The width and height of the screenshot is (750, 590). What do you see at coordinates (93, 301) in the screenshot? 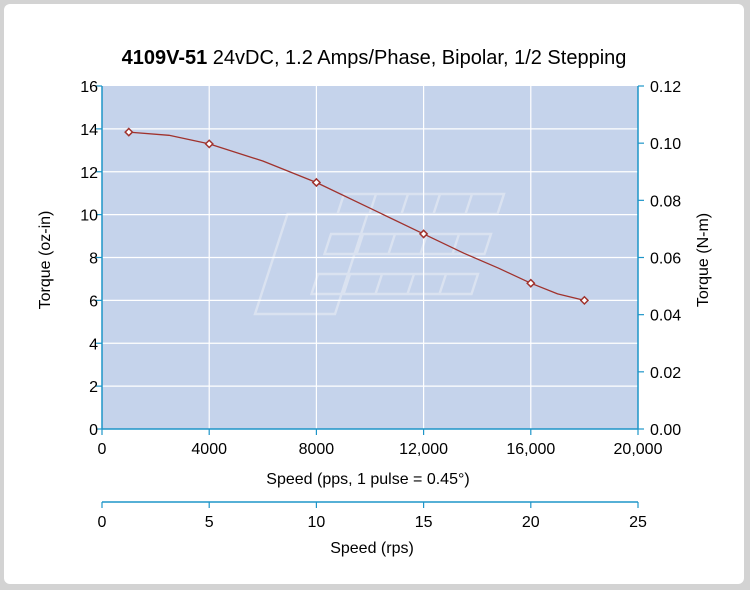
I see `left-tick-label: 6` at bounding box center [93, 301].